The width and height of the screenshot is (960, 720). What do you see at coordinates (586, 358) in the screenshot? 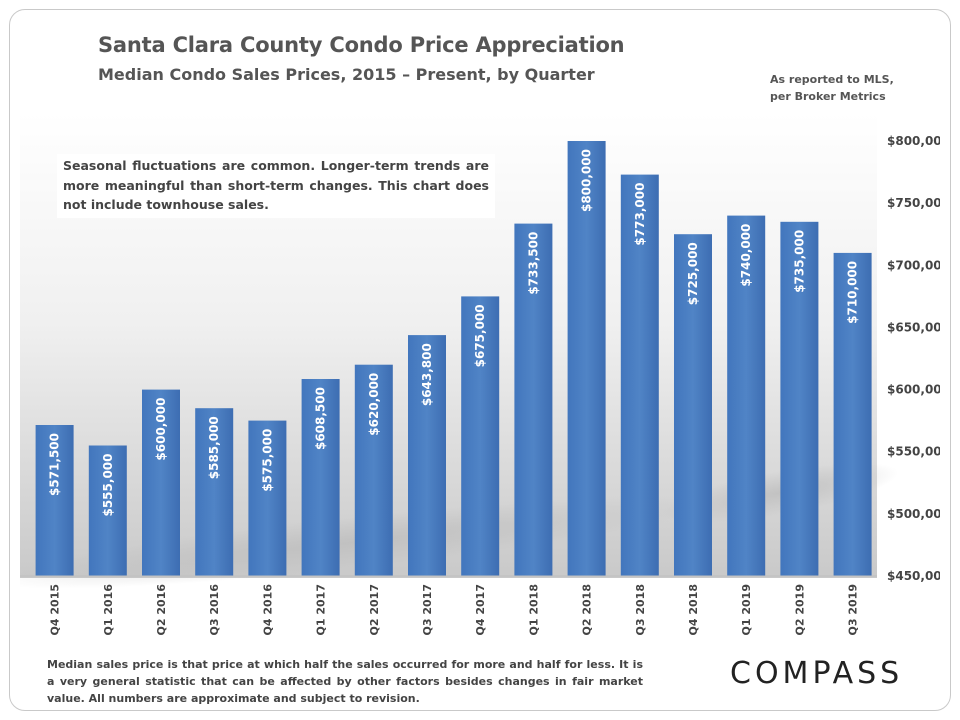
I see `bar-q2-2018` at bounding box center [586, 358].